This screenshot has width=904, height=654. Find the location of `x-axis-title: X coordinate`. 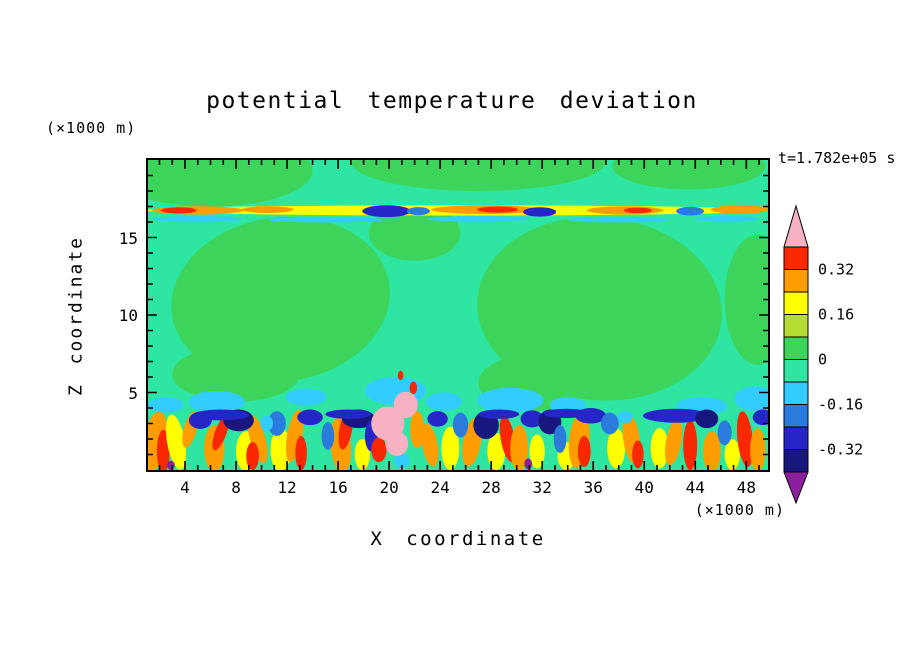

x-axis-title: X coordinate is located at coordinates (458, 539).